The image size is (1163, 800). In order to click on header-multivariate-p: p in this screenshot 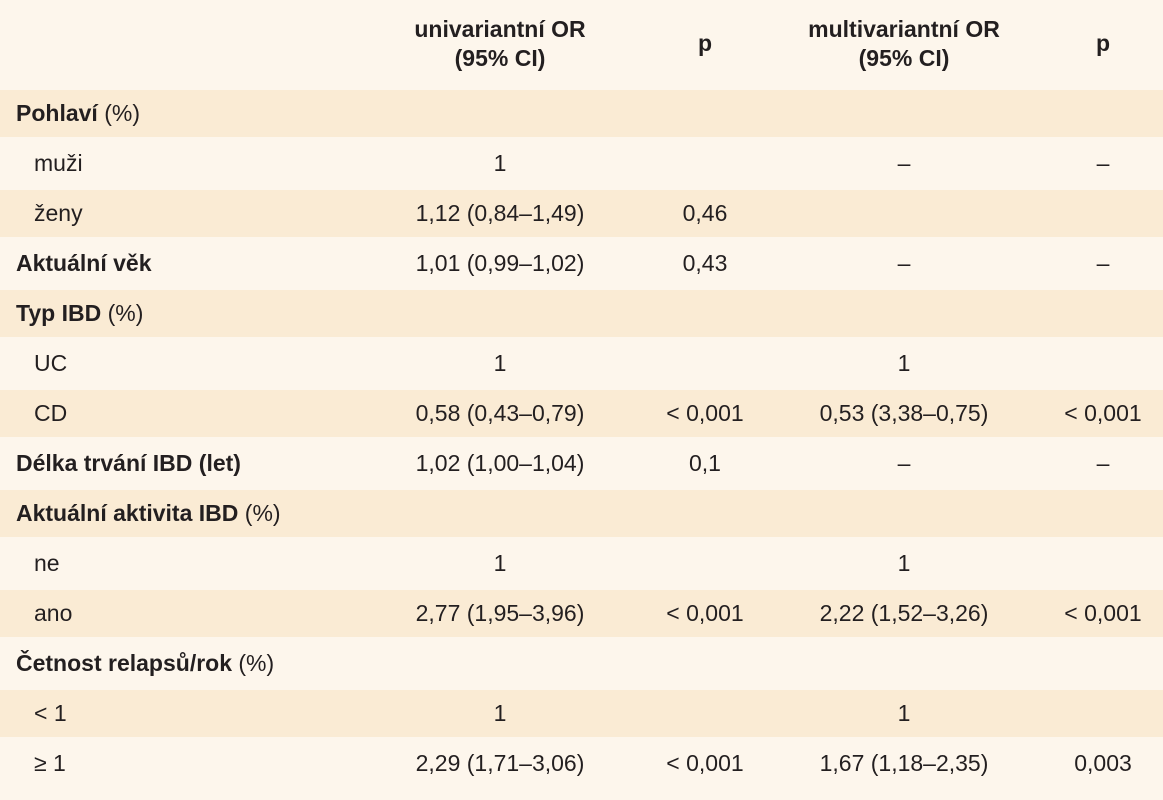, I will do `click(1103, 43)`.